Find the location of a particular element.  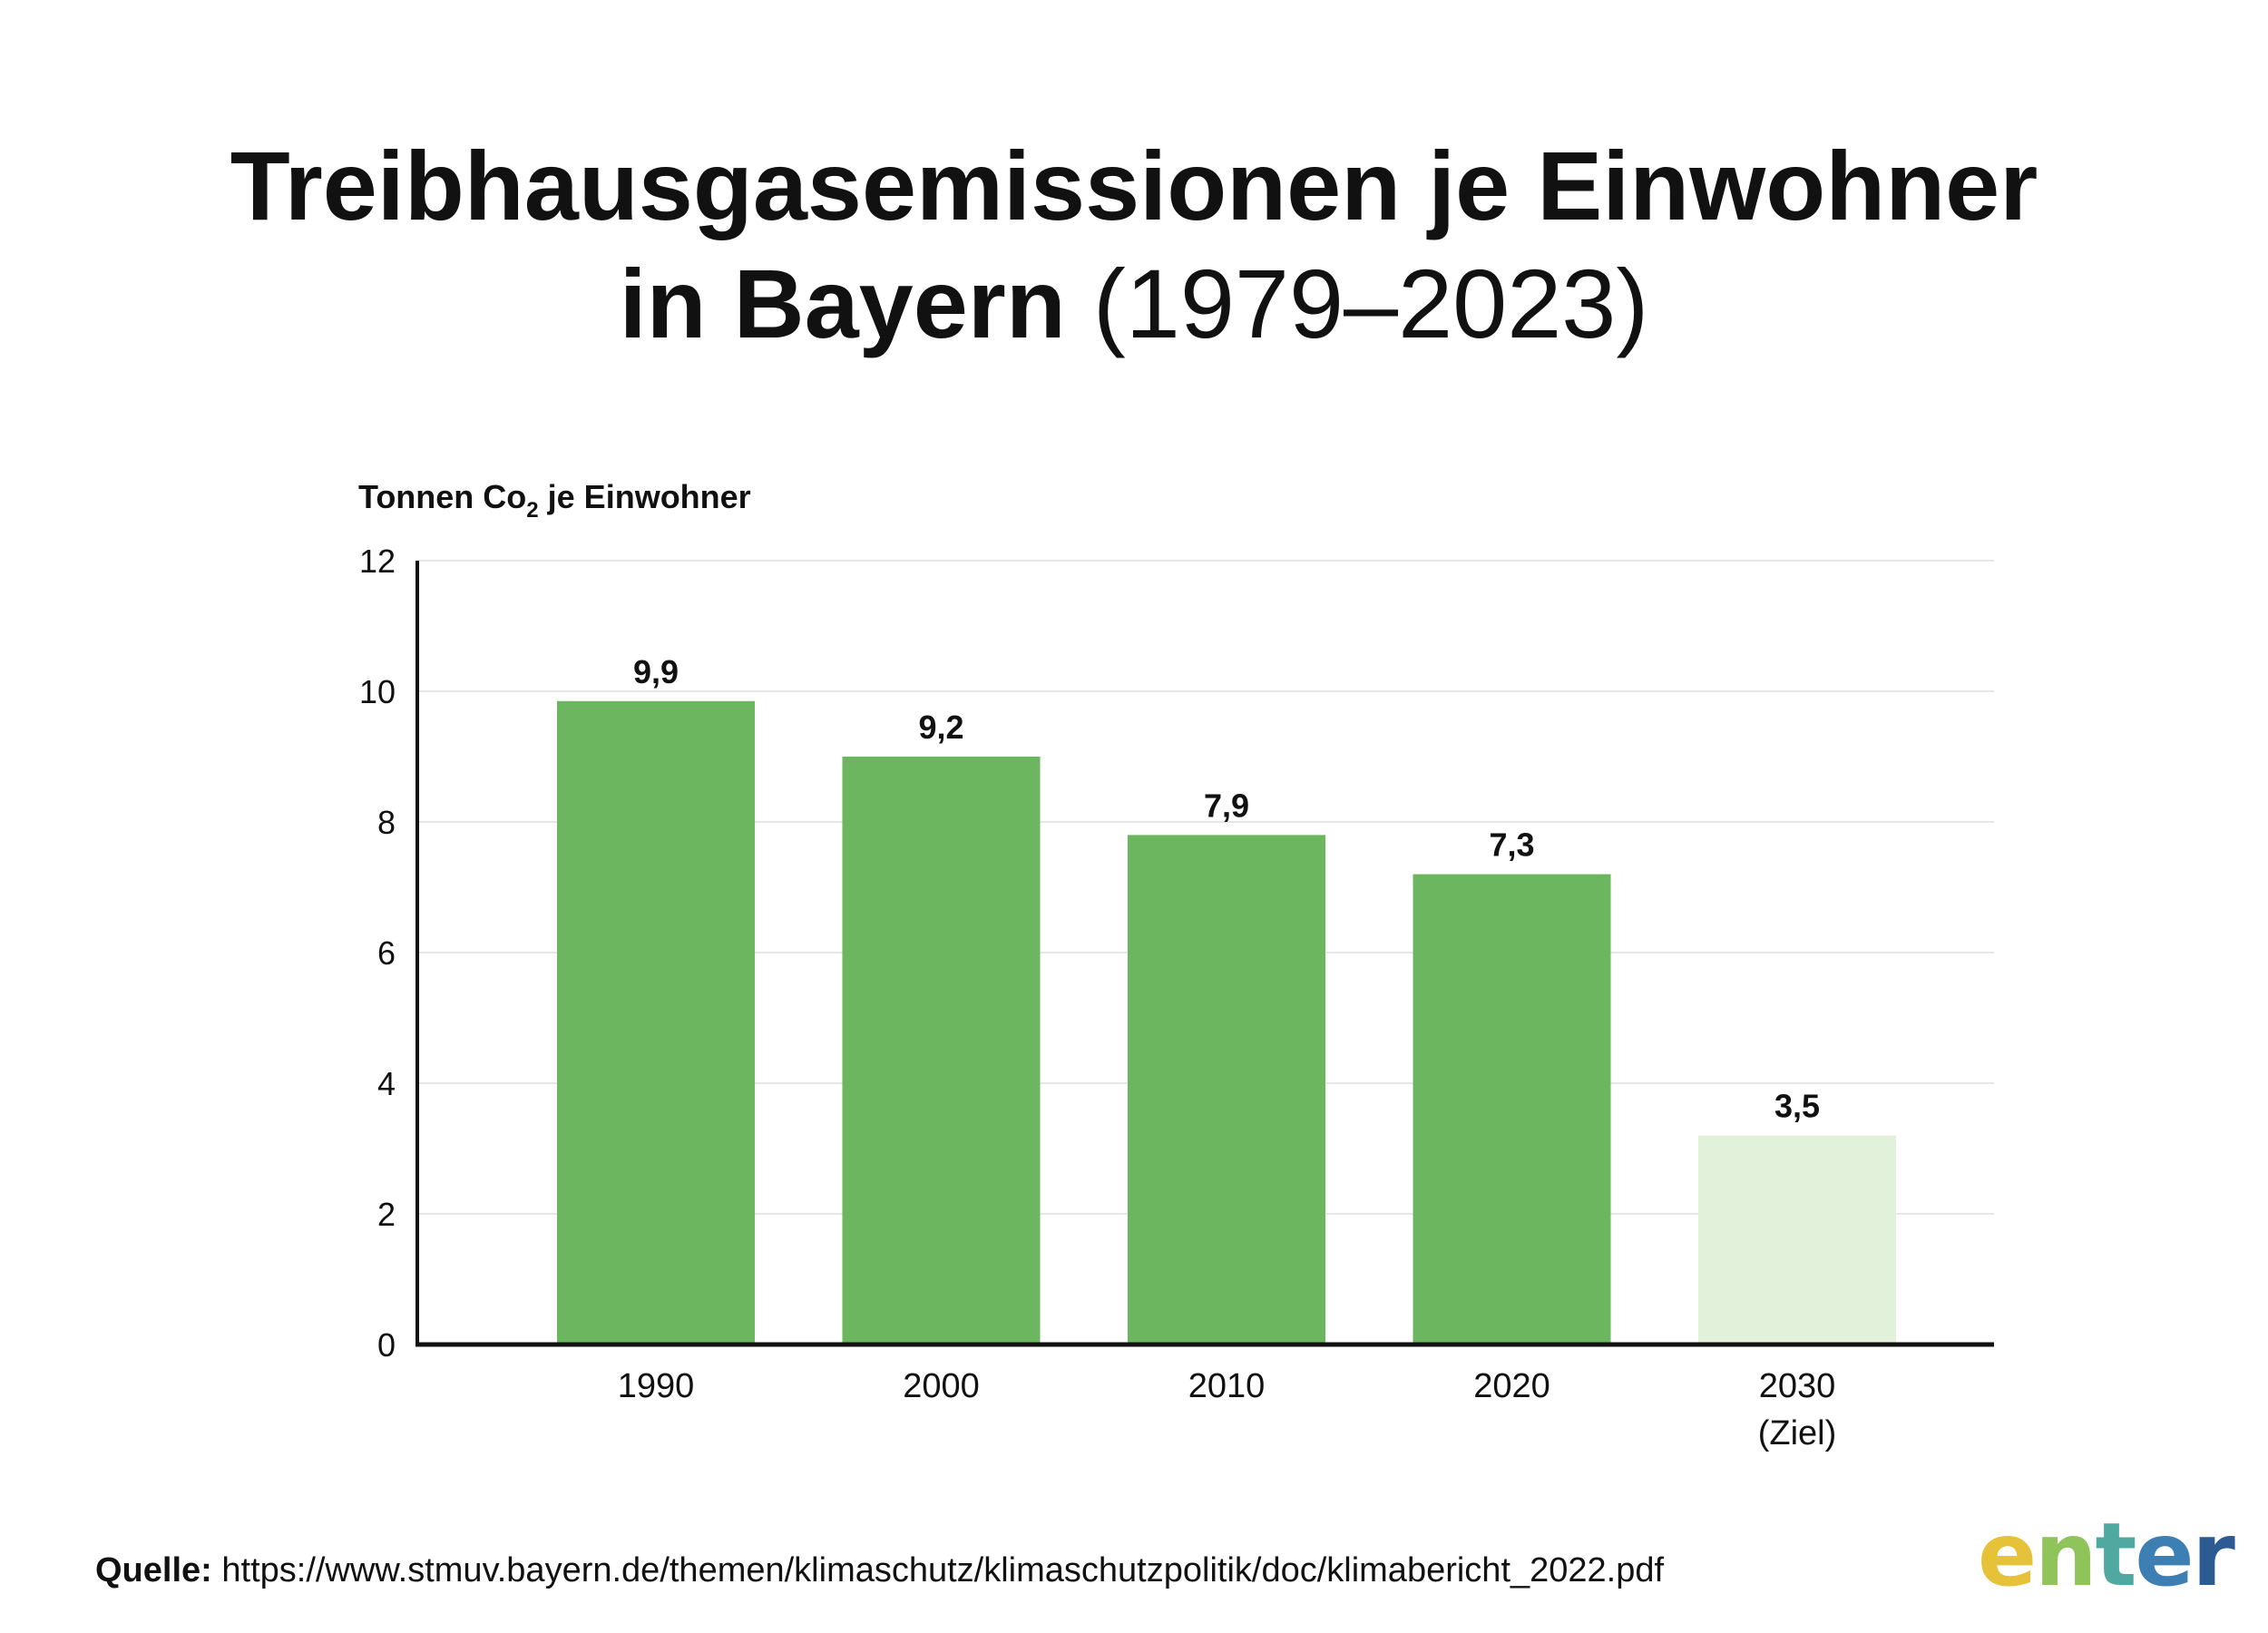

y-axis-label-rest: je Einwohner is located at coordinates (645, 497).